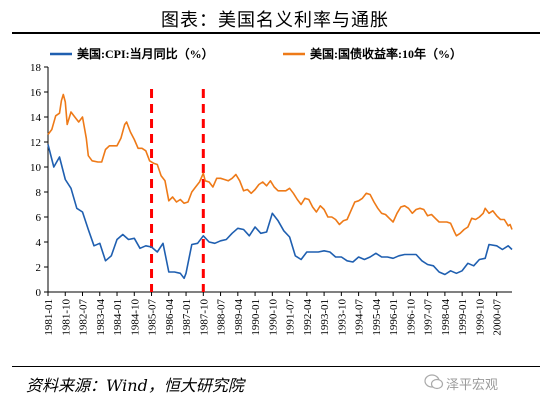 This screenshot has height=407, width=550. What do you see at coordinates (239, 317) in the screenshot?
I see `x-tick-label: 1989-04` at bounding box center [239, 317].